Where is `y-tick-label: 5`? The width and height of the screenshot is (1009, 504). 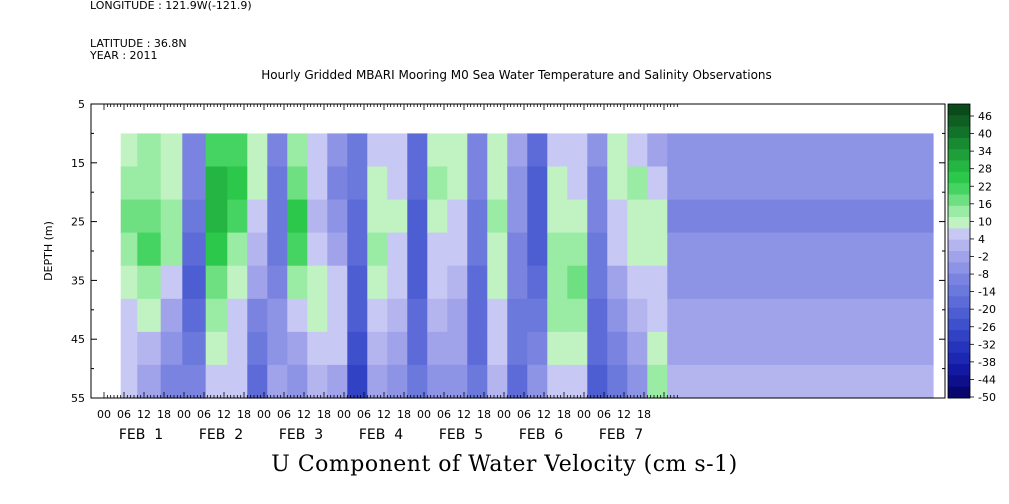
y-tick-label: 5 is located at coordinates (81, 104).